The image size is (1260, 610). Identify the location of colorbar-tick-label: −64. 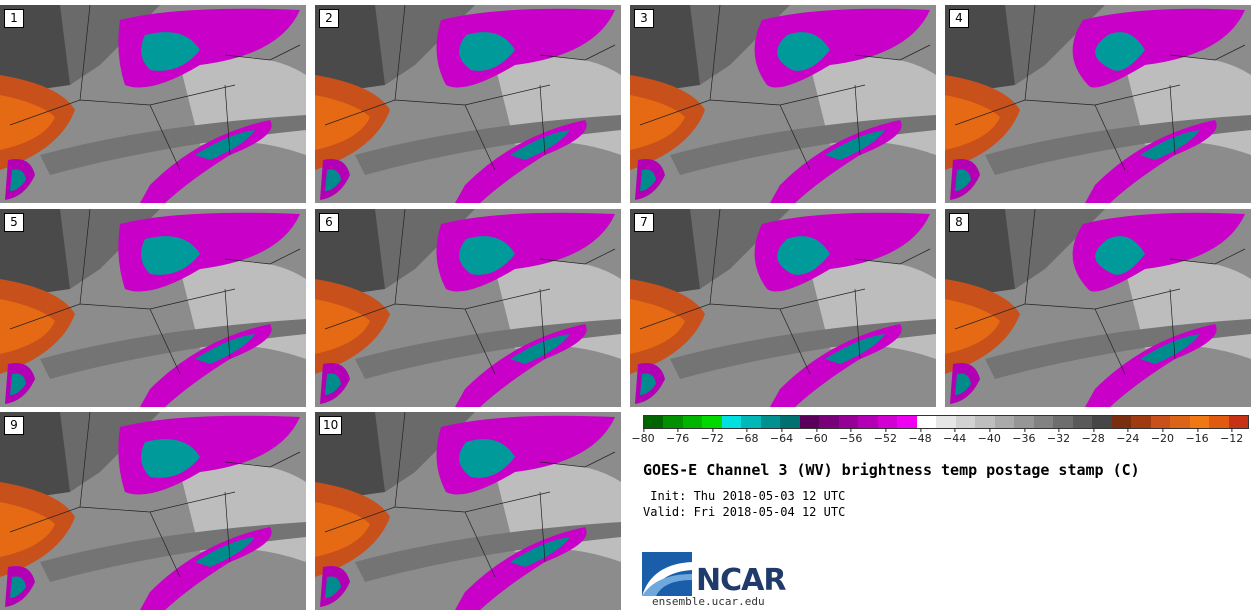
(781, 436).